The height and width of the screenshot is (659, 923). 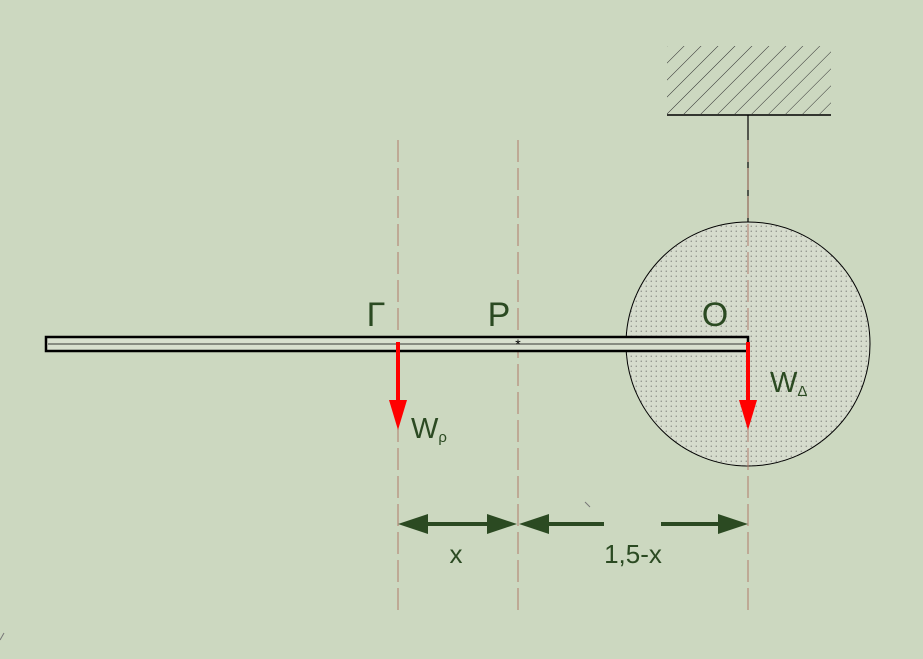 What do you see at coordinates (499, 315) in the screenshot?
I see `label-p: P` at bounding box center [499, 315].